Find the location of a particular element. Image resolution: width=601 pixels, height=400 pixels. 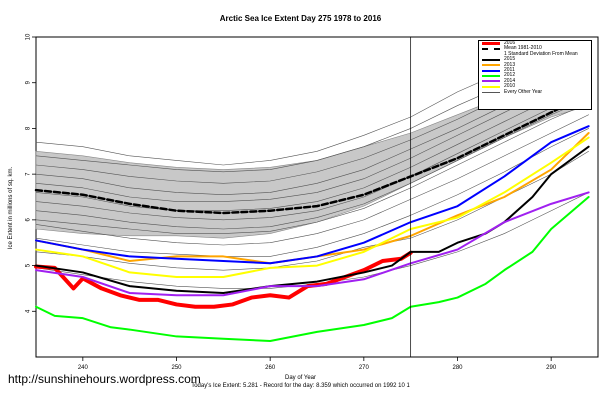

legend-item: Mean 1981-2010 is located at coordinates (535, 48).